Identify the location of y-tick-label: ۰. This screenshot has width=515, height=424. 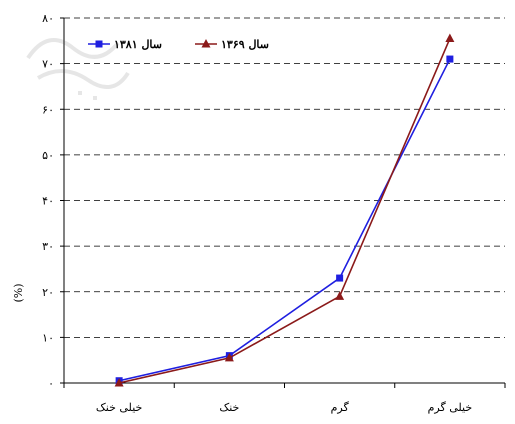
(51, 383).